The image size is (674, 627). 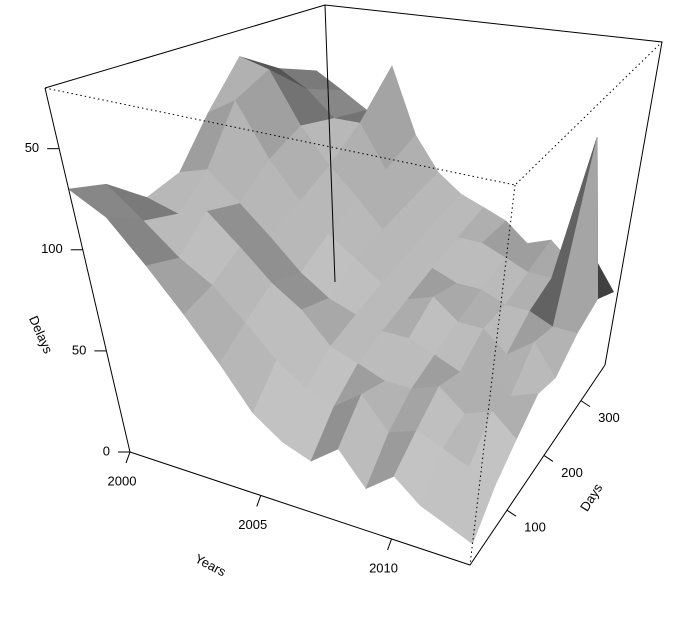 What do you see at coordinates (383, 567) in the screenshot?
I see `x-tick-label: 2010` at bounding box center [383, 567].